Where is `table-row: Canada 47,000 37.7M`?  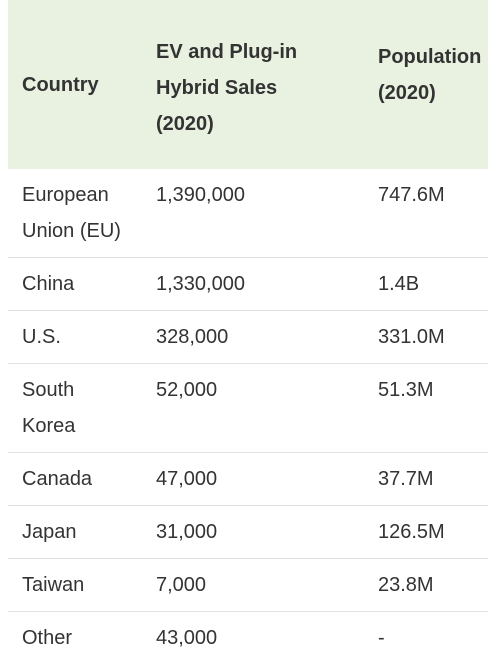
table-row: Canada 47,000 37.7M is located at coordinates (248, 479).